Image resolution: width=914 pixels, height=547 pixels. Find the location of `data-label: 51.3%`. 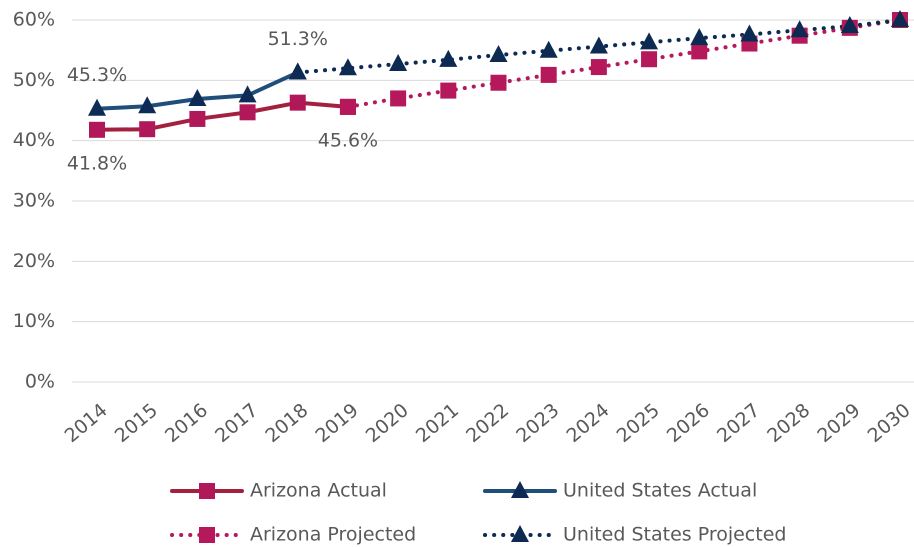

data-label: 51.3% is located at coordinates (298, 39).